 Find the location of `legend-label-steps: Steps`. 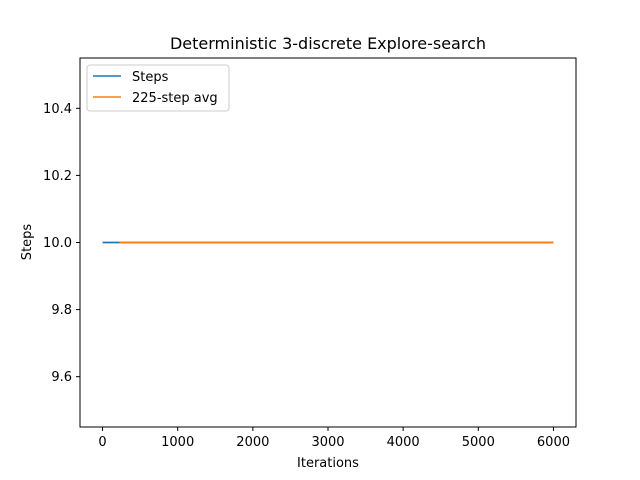

legend-label-steps: Steps is located at coordinates (150, 77).